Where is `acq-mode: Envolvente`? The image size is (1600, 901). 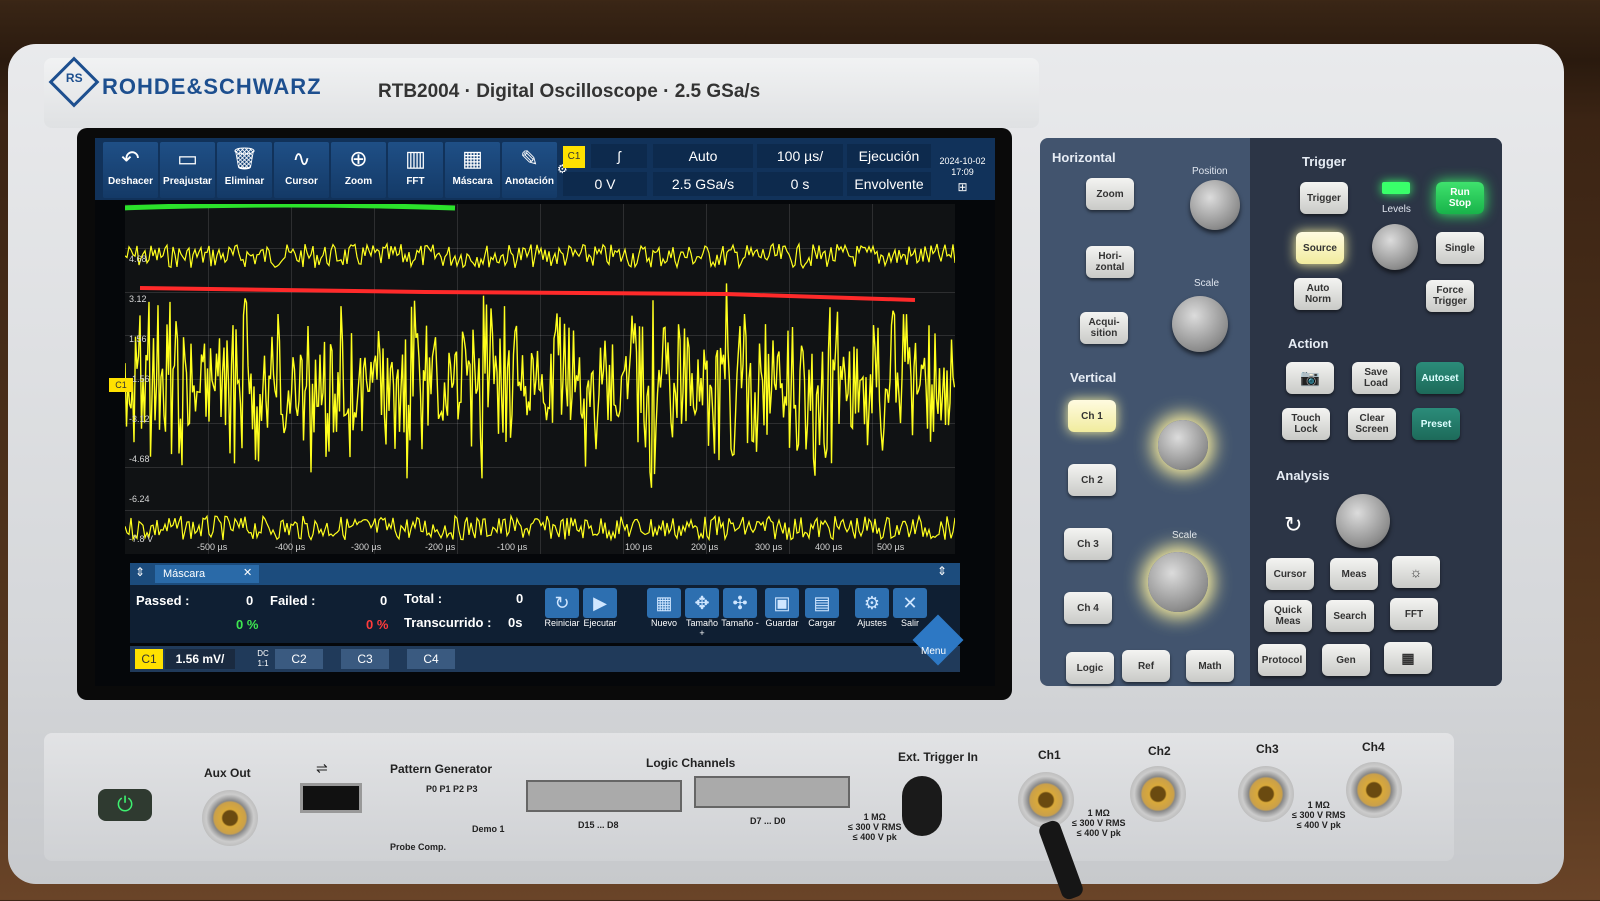 acq-mode: Envolvente is located at coordinates (889, 184).